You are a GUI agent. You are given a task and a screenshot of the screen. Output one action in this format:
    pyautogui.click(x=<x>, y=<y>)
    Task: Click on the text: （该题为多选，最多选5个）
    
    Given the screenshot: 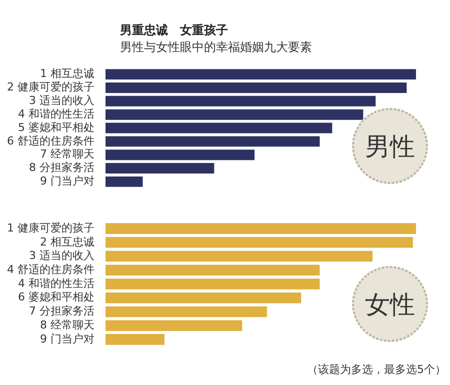 What is the action you would take?
    pyautogui.click(x=376, y=369)
    